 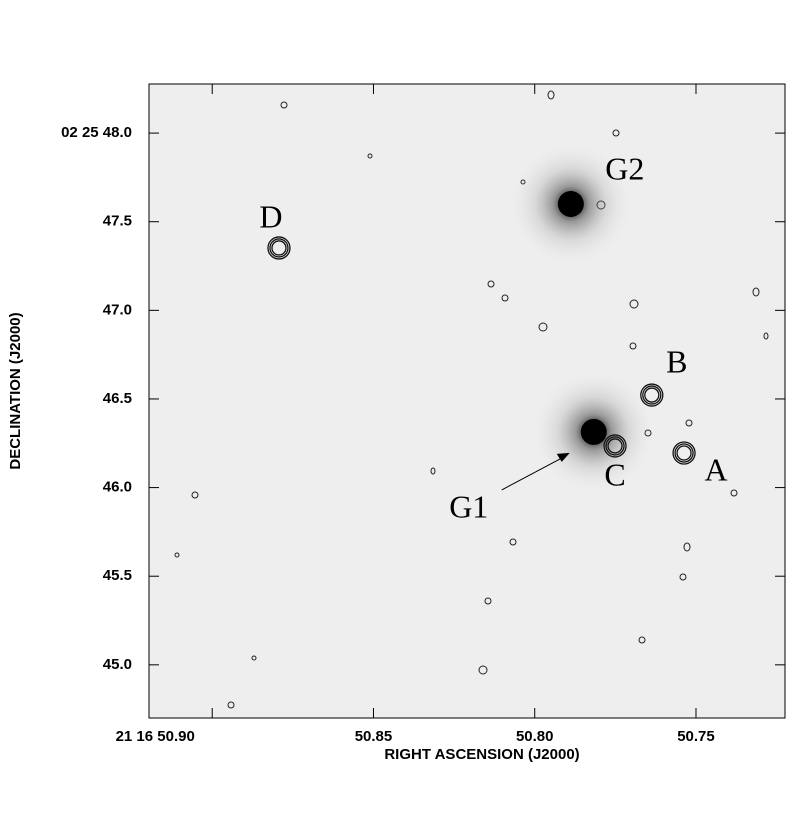 What do you see at coordinates (117, 398) in the screenshot?
I see `y-tick-label: 46.5` at bounding box center [117, 398].